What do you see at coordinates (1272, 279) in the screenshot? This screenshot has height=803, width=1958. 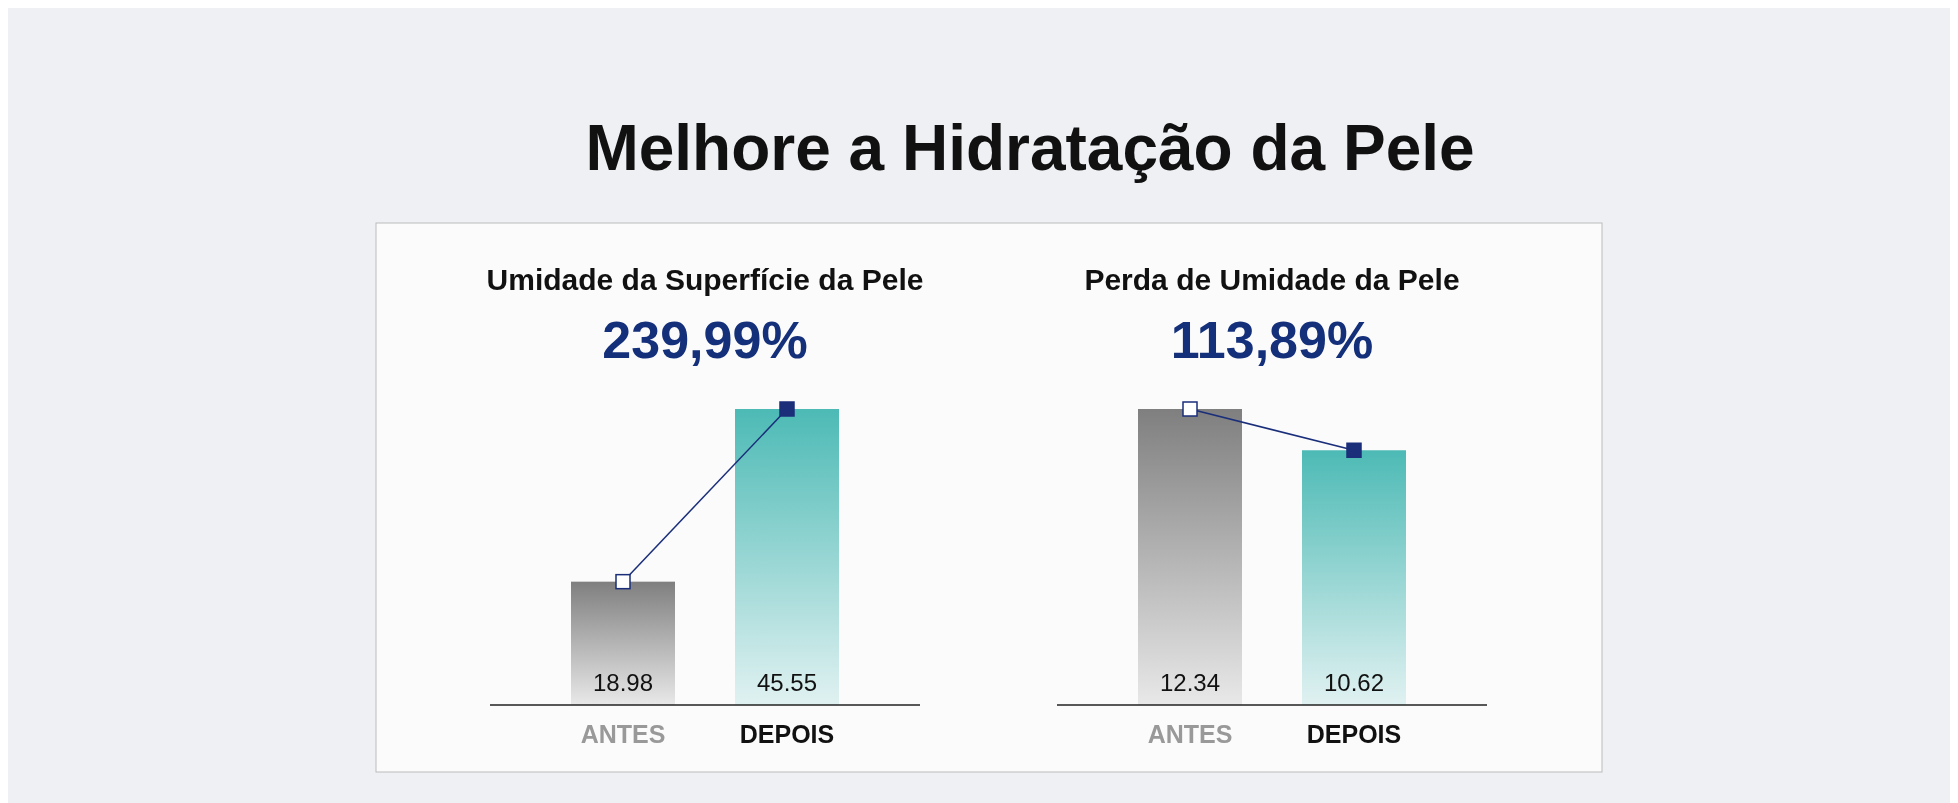 I see `chart-title: Perda de Umidade da Pele` at bounding box center [1272, 279].